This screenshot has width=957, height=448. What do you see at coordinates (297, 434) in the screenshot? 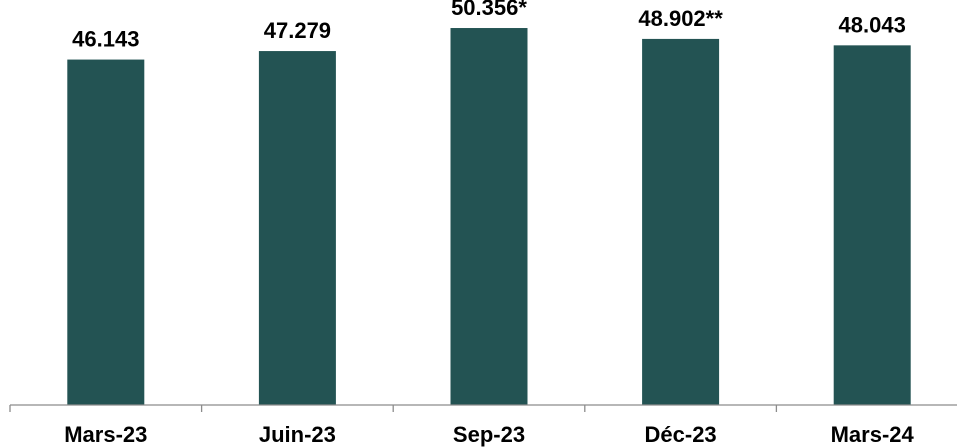
I see `x-tick-label: Juin-23` at bounding box center [297, 434].